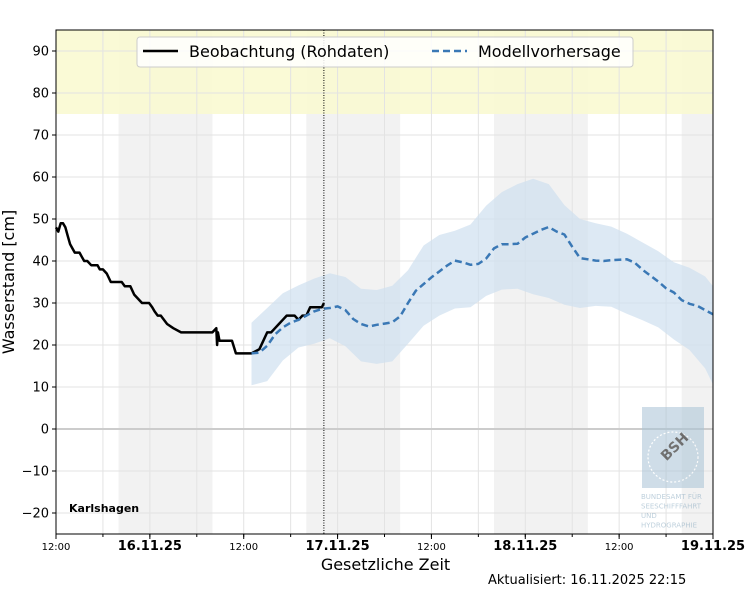 The image size is (750, 600). Describe the element at coordinates (56, 547) in the screenshot. I see `x-tick-label-0: 12:00` at that location.